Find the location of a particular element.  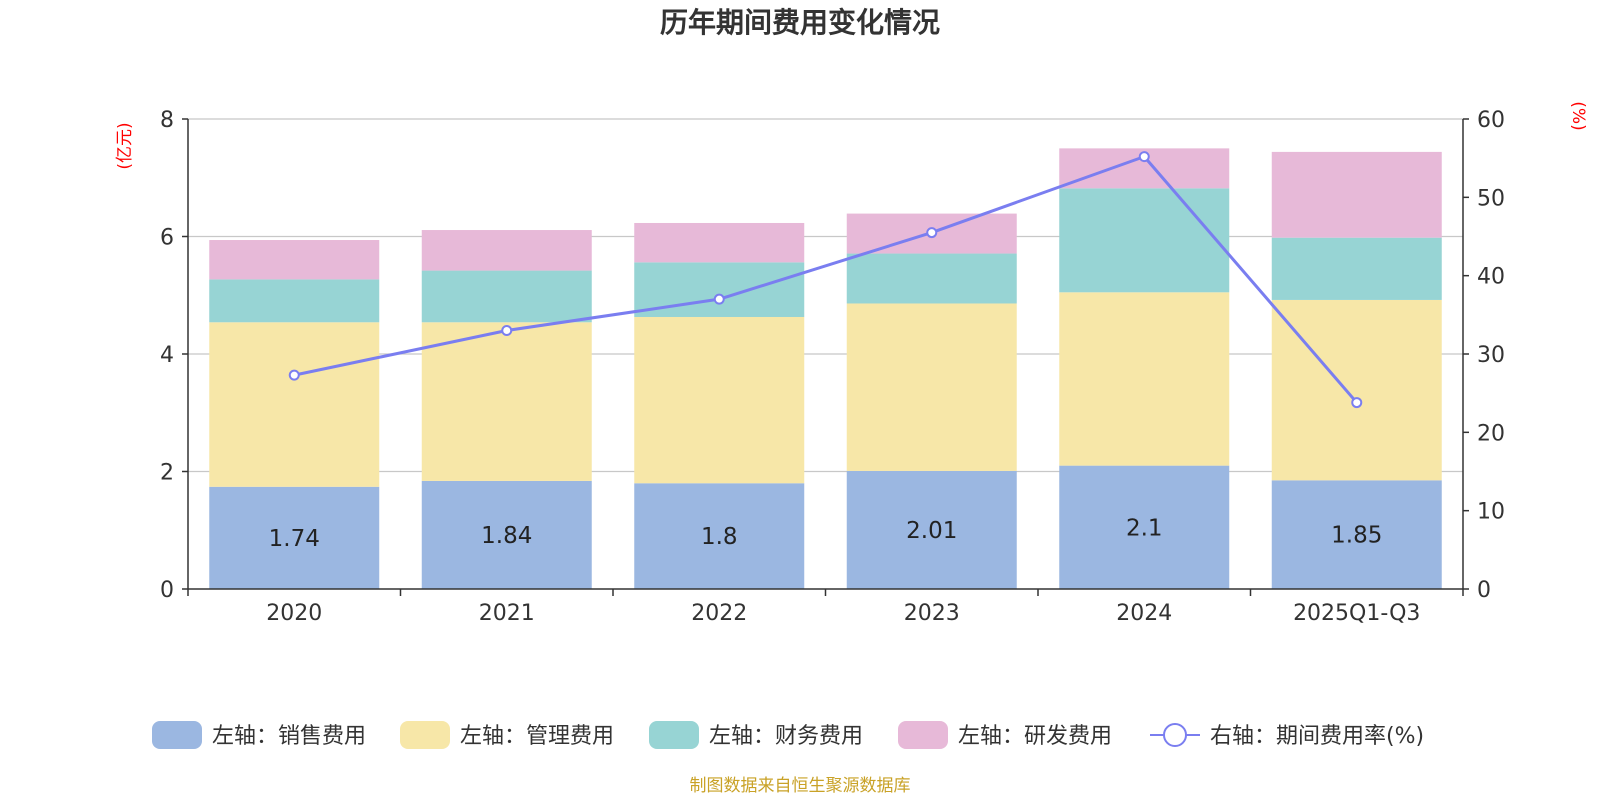

rate-point-2024 is located at coordinates (1144, 157).